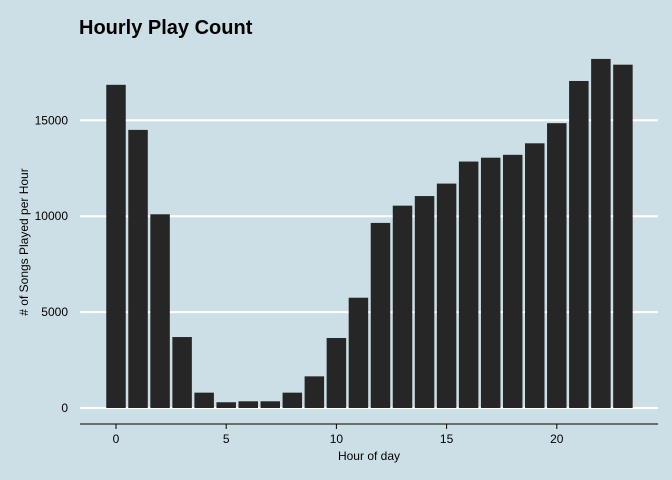  What do you see at coordinates (166, 28) in the screenshot?
I see `chart-title: Hourly Play Count` at bounding box center [166, 28].